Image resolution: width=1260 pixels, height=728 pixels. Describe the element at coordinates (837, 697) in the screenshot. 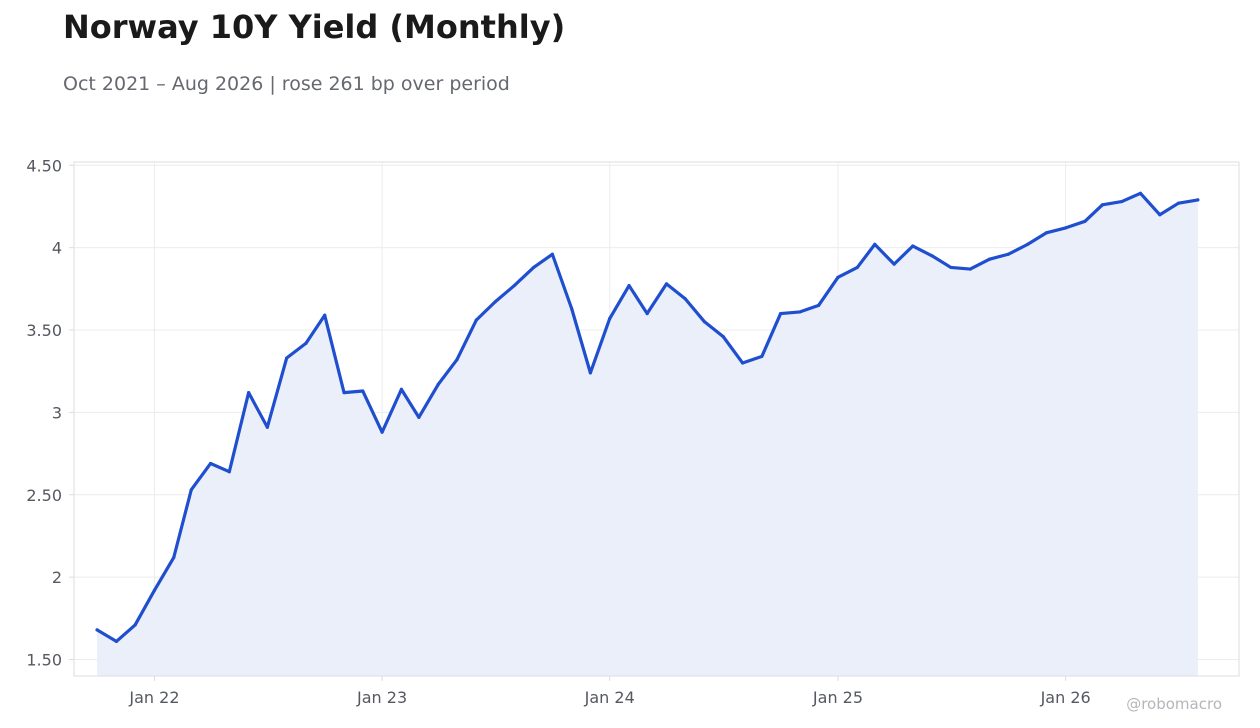

I see `x-tick-label: Jan 25` at that location.